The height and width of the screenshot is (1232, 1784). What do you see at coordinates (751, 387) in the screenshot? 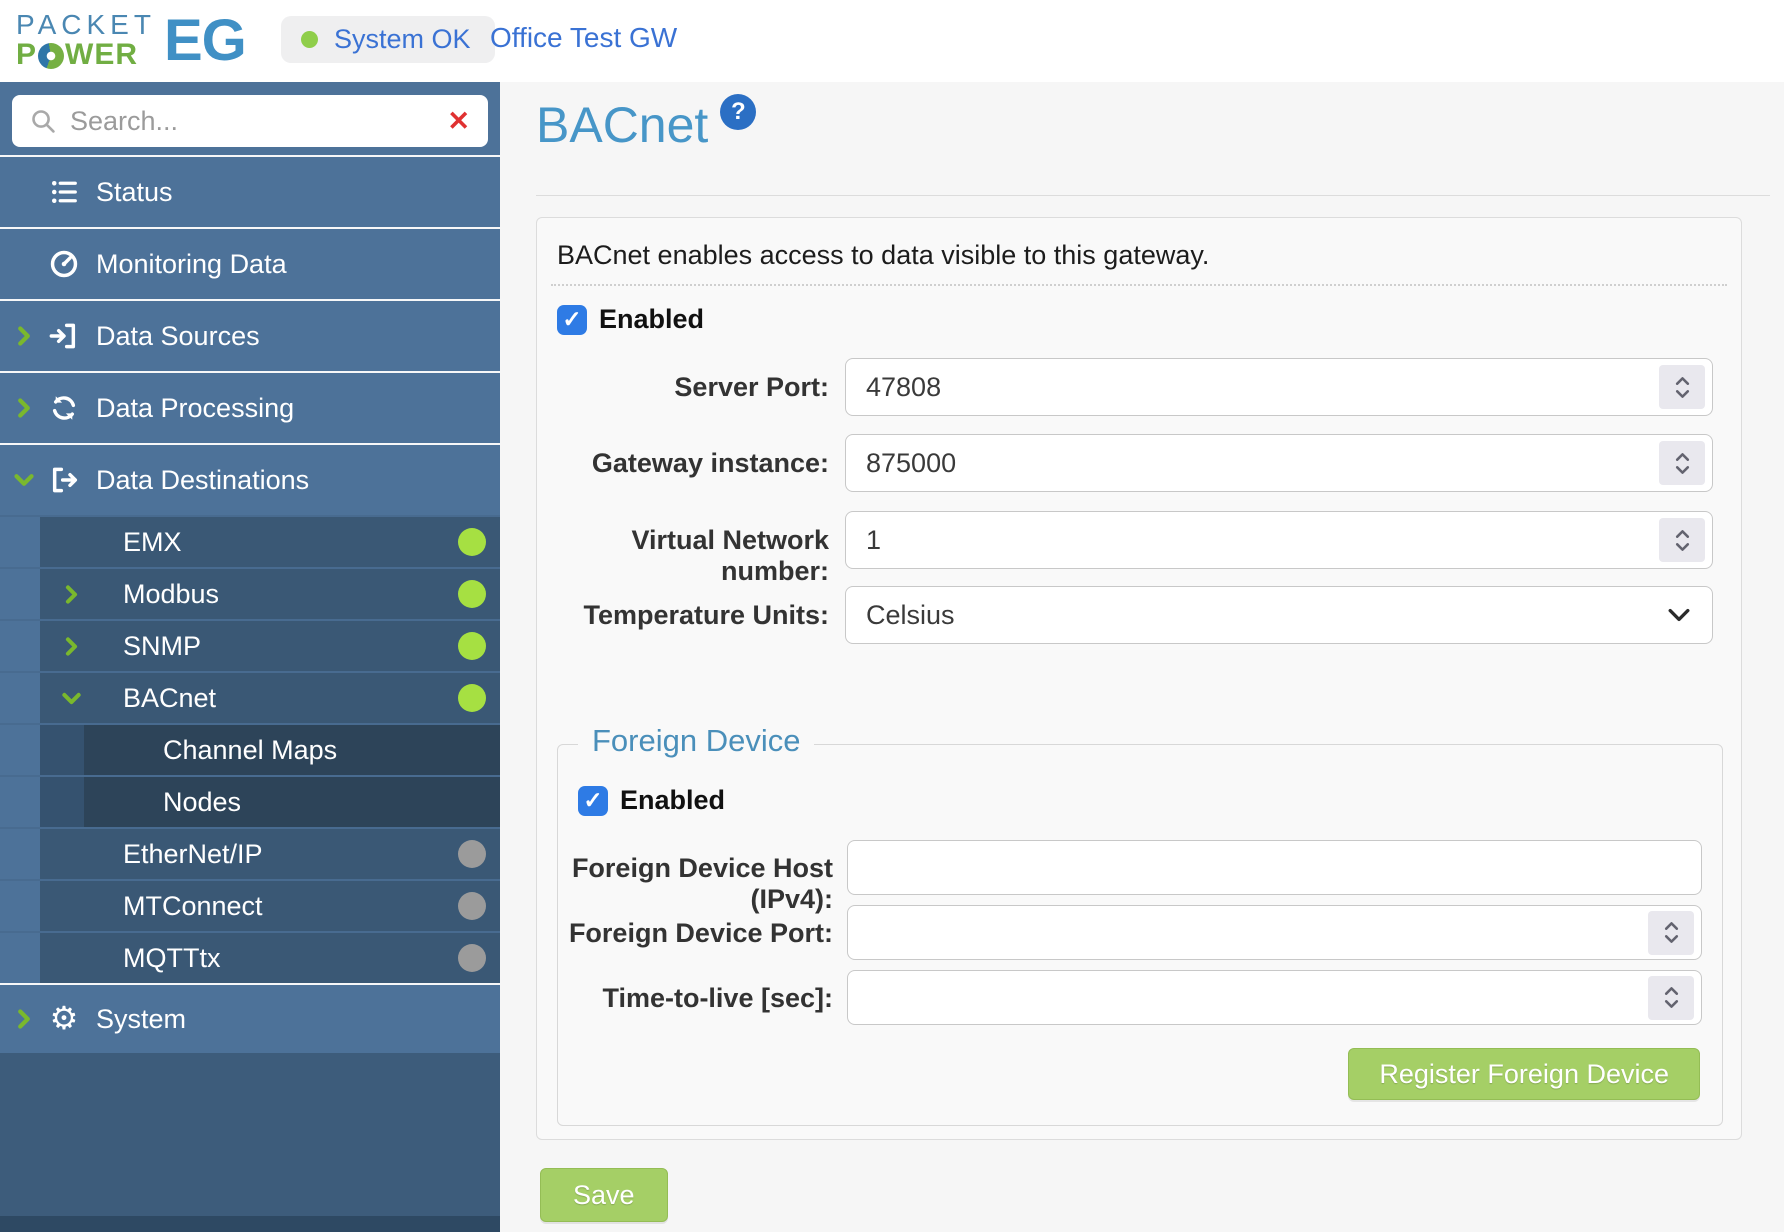
I see `server-port-label: Server Port:` at bounding box center [751, 387].